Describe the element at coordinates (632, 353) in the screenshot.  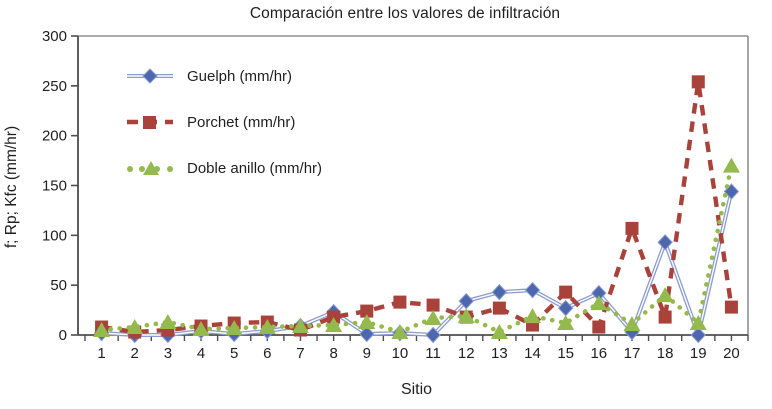
I see `x-tick-label: 17` at that location.